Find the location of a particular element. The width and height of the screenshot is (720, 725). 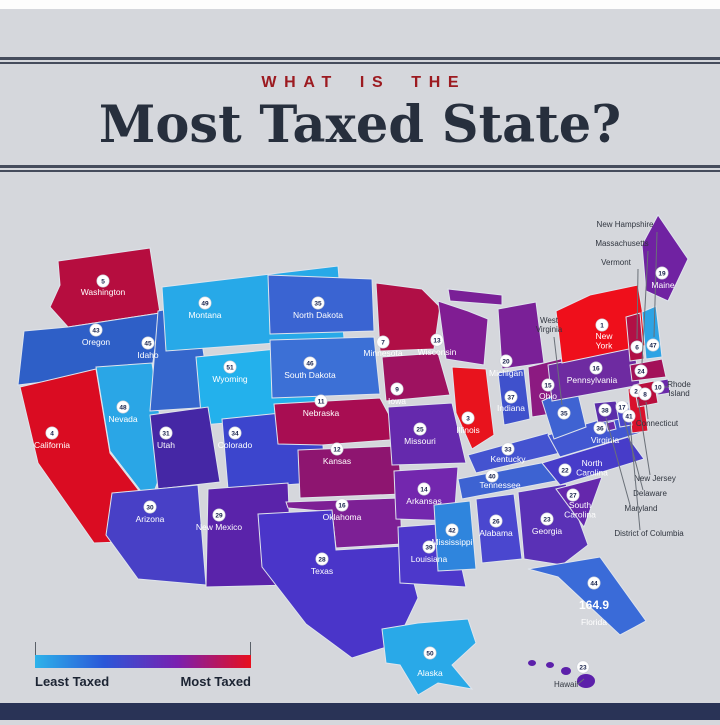

state-name-label-CO: Colorado is located at coordinates (235, 445).